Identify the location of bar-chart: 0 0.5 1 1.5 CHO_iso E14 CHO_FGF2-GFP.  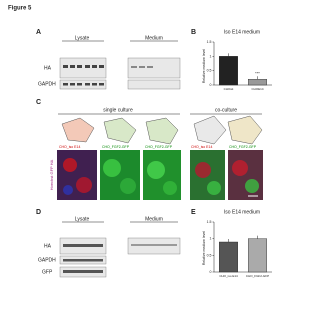
(239, 249).